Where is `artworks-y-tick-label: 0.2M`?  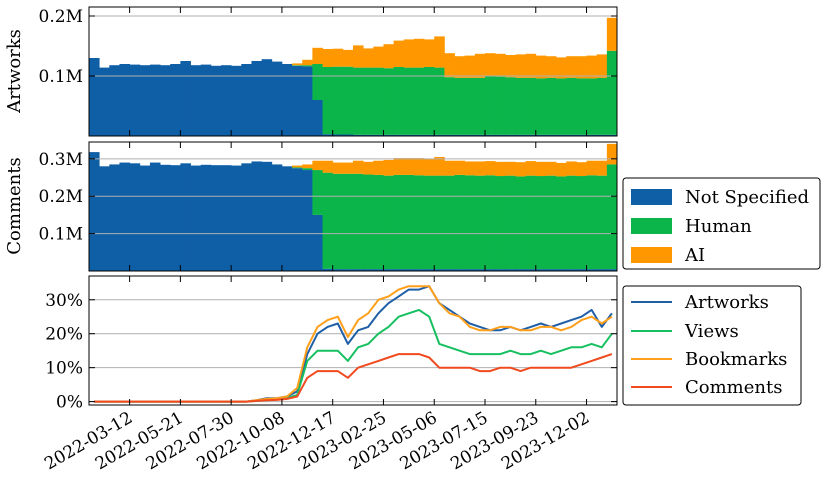
artworks-y-tick-label: 0.2M is located at coordinates (61, 17).